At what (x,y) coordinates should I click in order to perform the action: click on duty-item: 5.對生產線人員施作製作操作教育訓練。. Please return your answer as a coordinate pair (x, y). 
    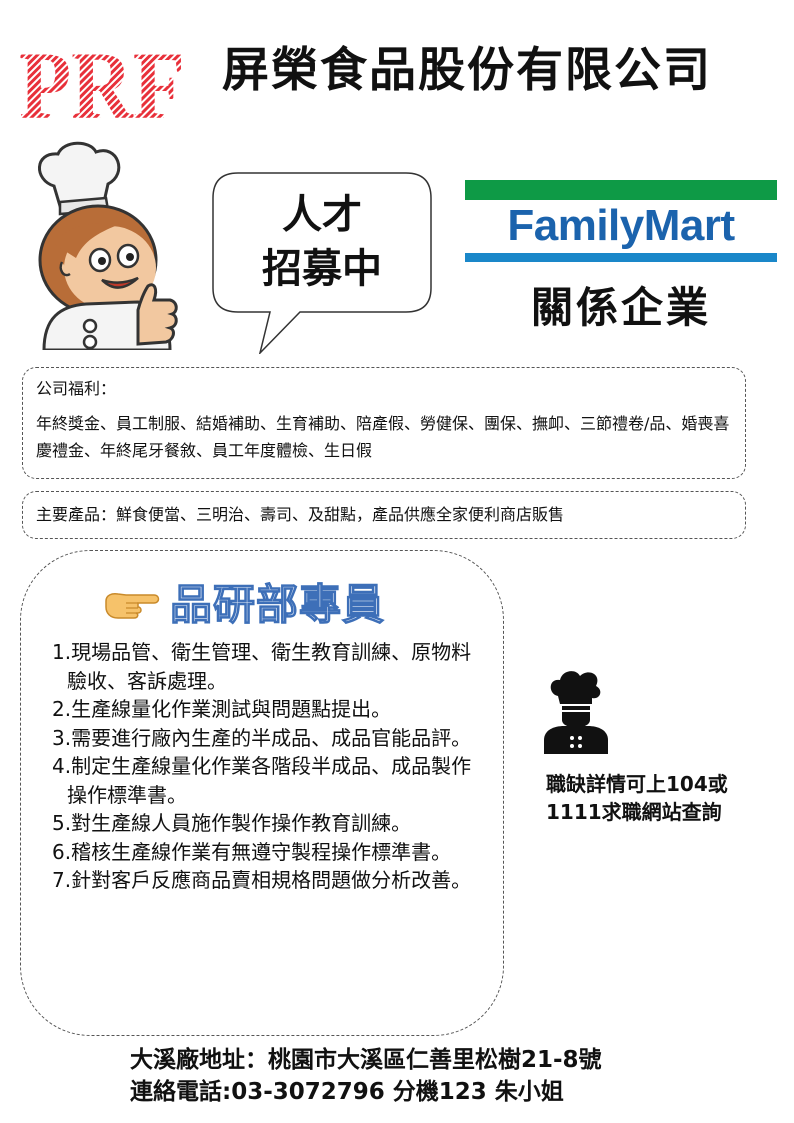
    Looking at the image, I should click on (232, 823).